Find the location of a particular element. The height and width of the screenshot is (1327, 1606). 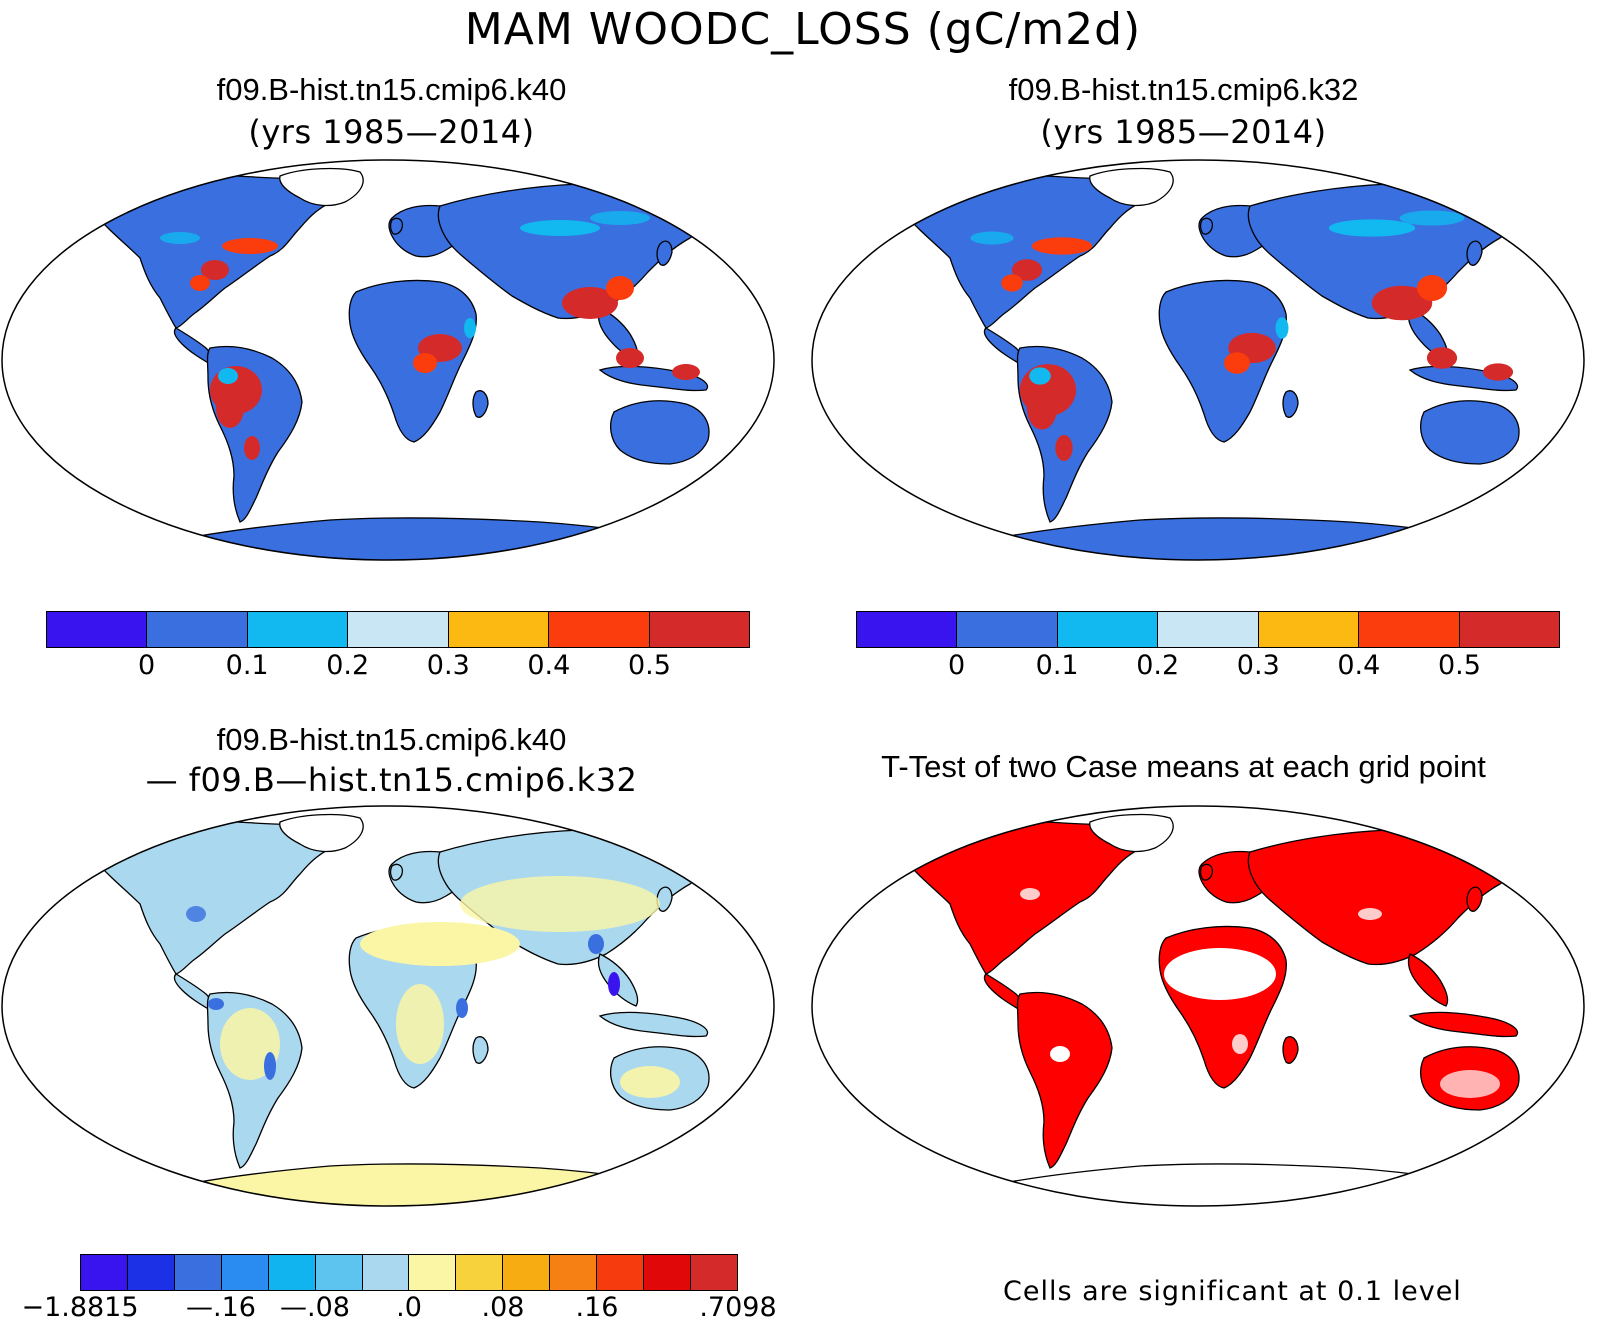

colorbar-tick-label: .7098 is located at coordinates (738, 1307).